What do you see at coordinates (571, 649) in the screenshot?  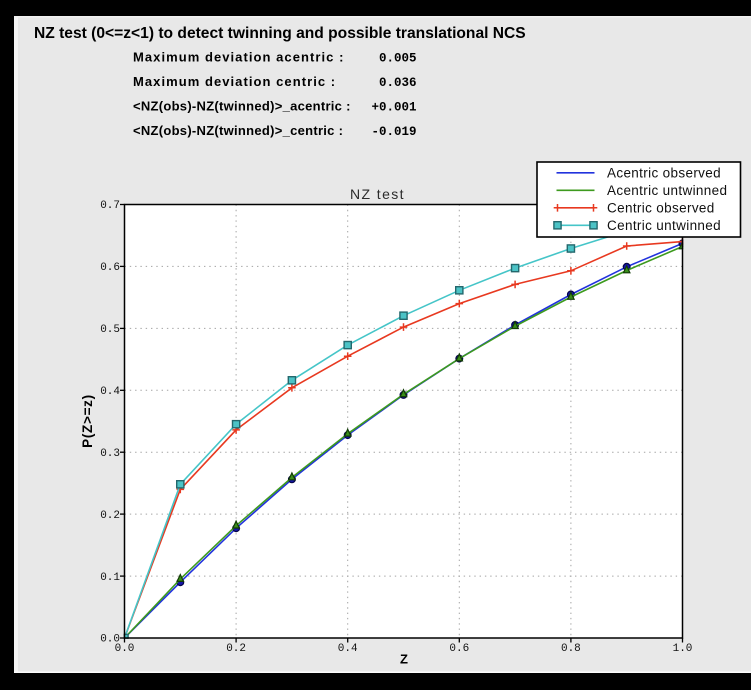 I see `svg-text: 0.8` at bounding box center [571, 649].